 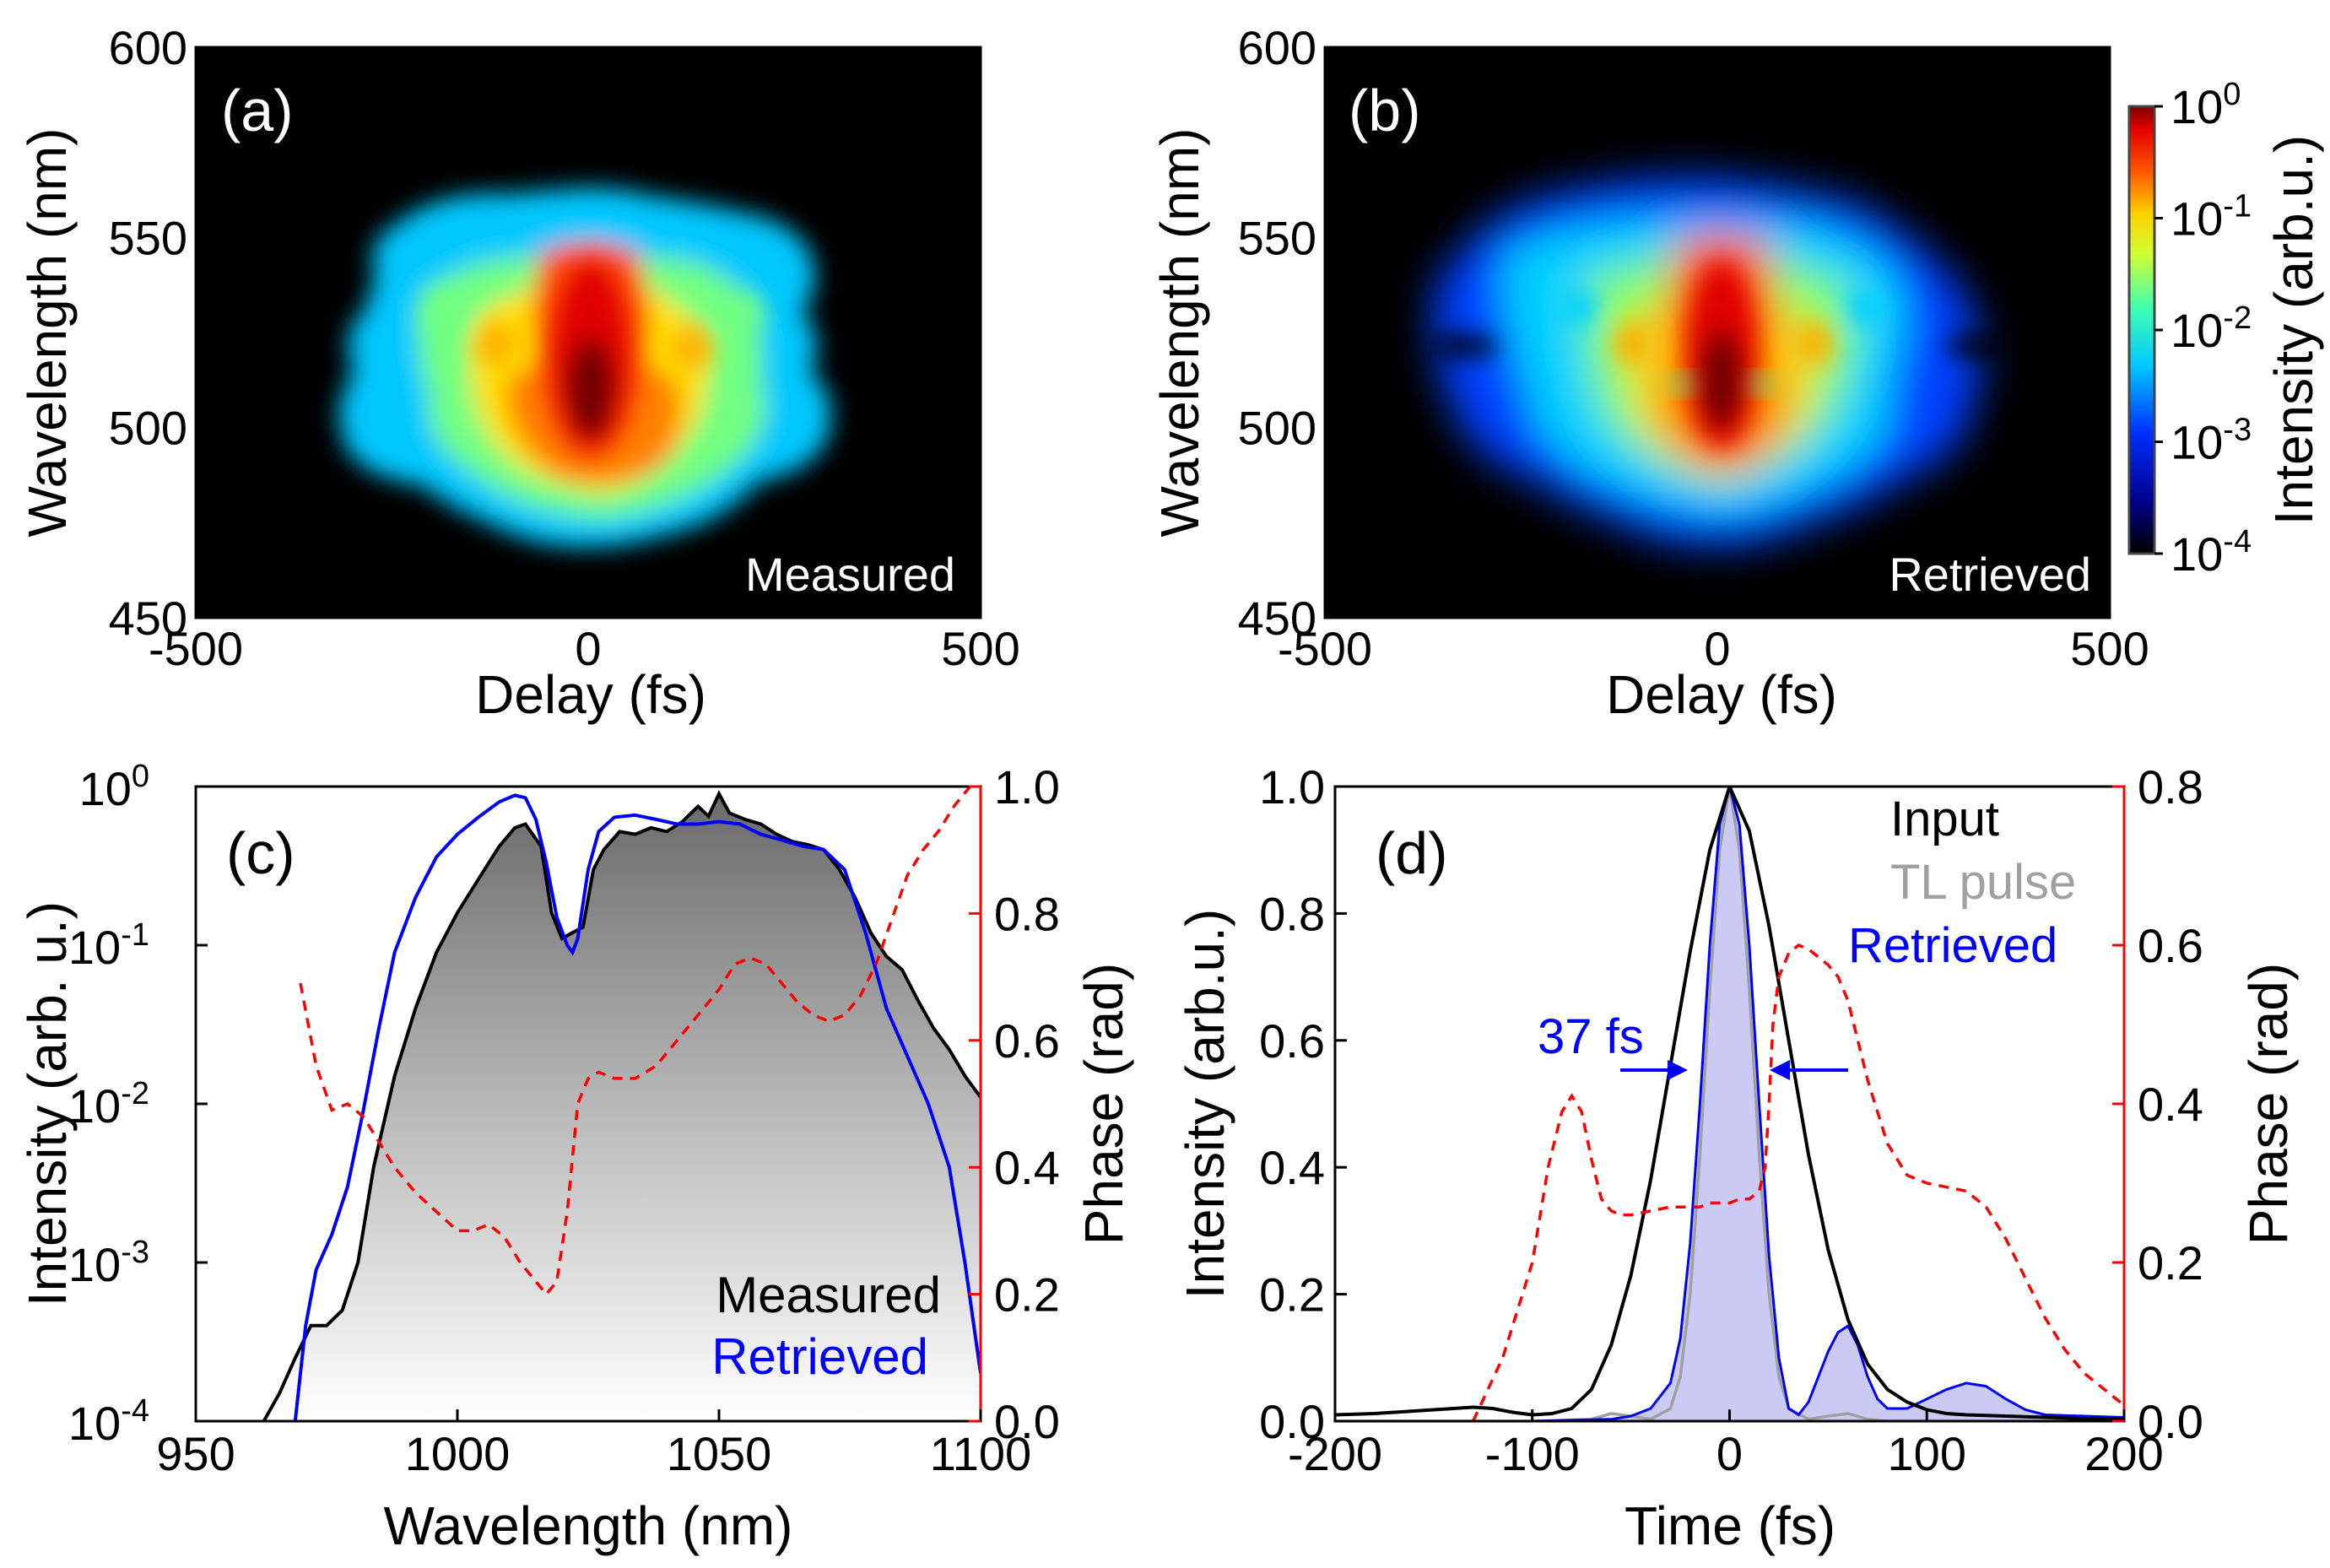 What do you see at coordinates (980, 1453) in the screenshot?
I see `x-tick-label: 1100` at bounding box center [980, 1453].